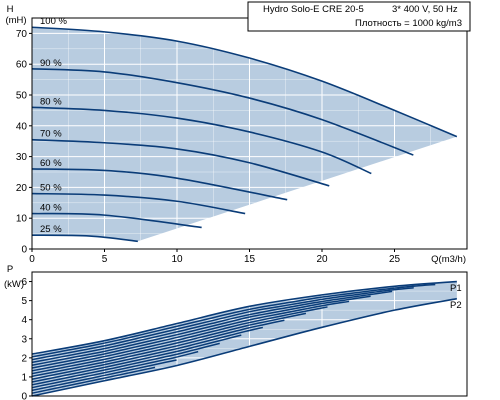 Image resolution: width=500 pixels, height=400 pixels. Describe the element at coordinates (51, 163) in the screenshot. I see `speed-label: 60 %` at that location.